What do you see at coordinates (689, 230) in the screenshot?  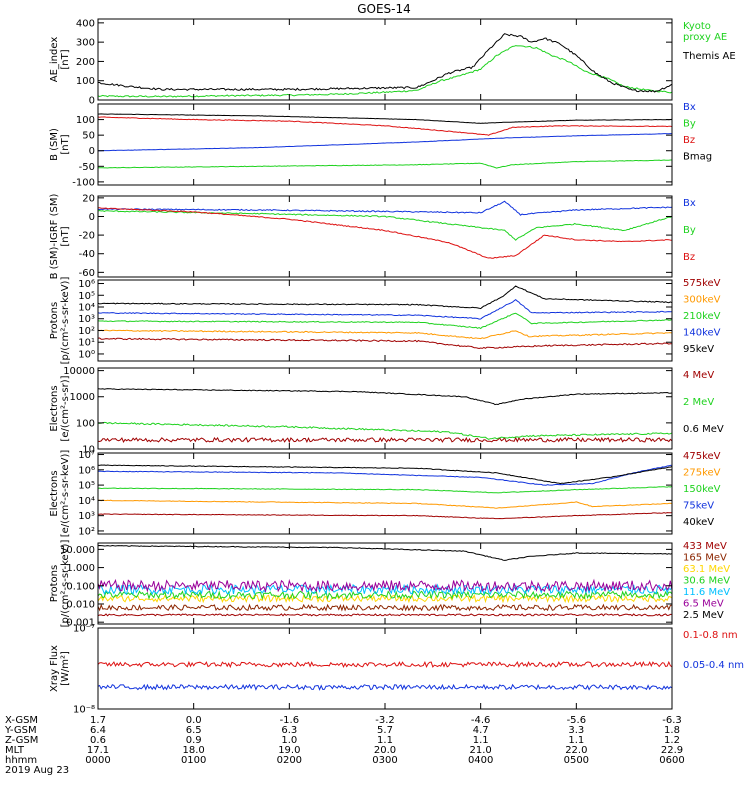 I see `legend-label: By` at bounding box center [689, 230].